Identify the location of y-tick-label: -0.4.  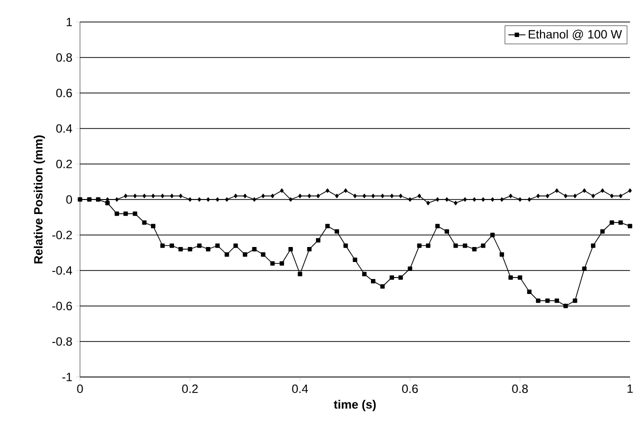
(62, 270).